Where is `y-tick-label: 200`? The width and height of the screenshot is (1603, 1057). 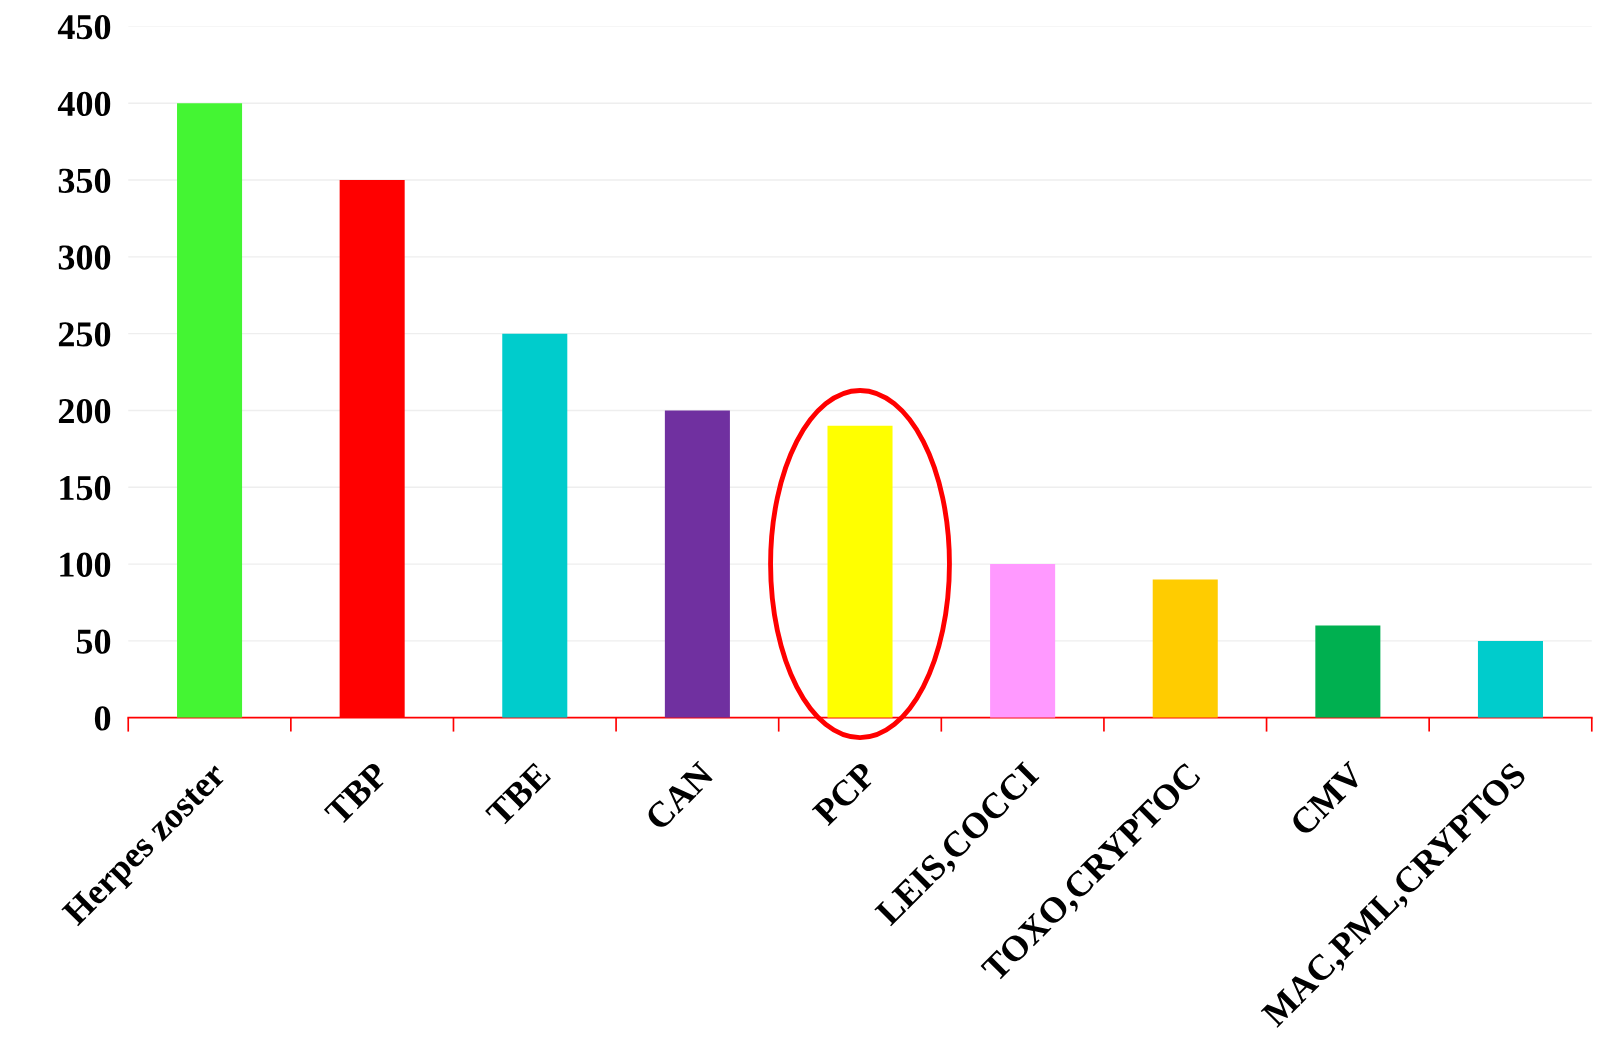 y-tick-label: 200 is located at coordinates (84, 411).